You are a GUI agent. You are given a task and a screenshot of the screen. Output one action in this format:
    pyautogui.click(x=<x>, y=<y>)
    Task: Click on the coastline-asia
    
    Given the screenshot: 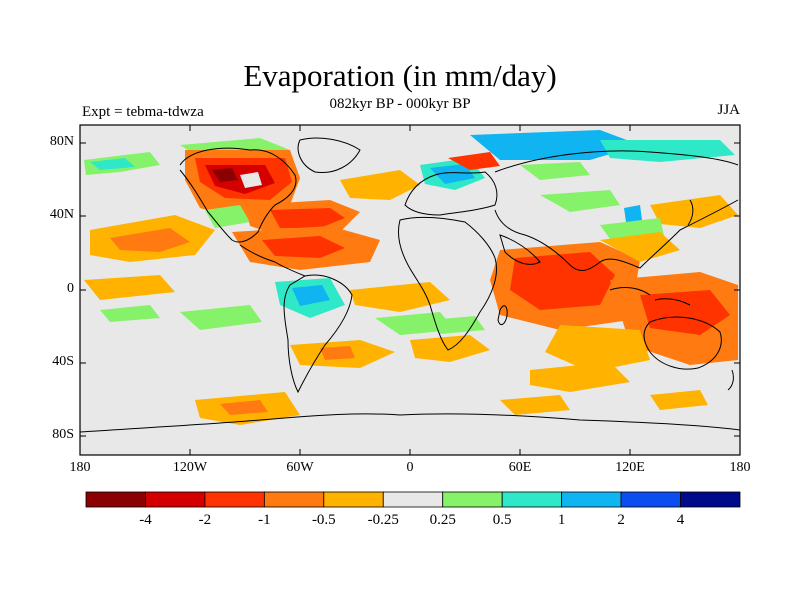 What is the action you would take?
    pyautogui.click(x=616, y=211)
    